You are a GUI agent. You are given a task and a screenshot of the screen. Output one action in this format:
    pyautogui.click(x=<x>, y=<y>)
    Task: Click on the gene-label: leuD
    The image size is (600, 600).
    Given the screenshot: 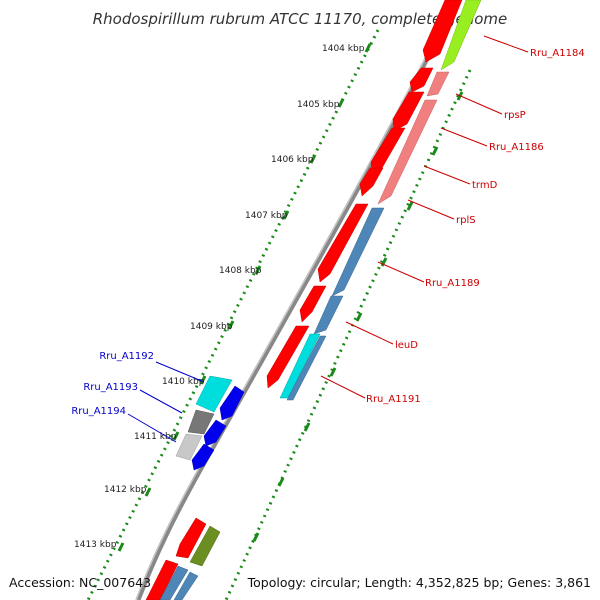 What is the action you would take?
    pyautogui.click(x=406, y=345)
    